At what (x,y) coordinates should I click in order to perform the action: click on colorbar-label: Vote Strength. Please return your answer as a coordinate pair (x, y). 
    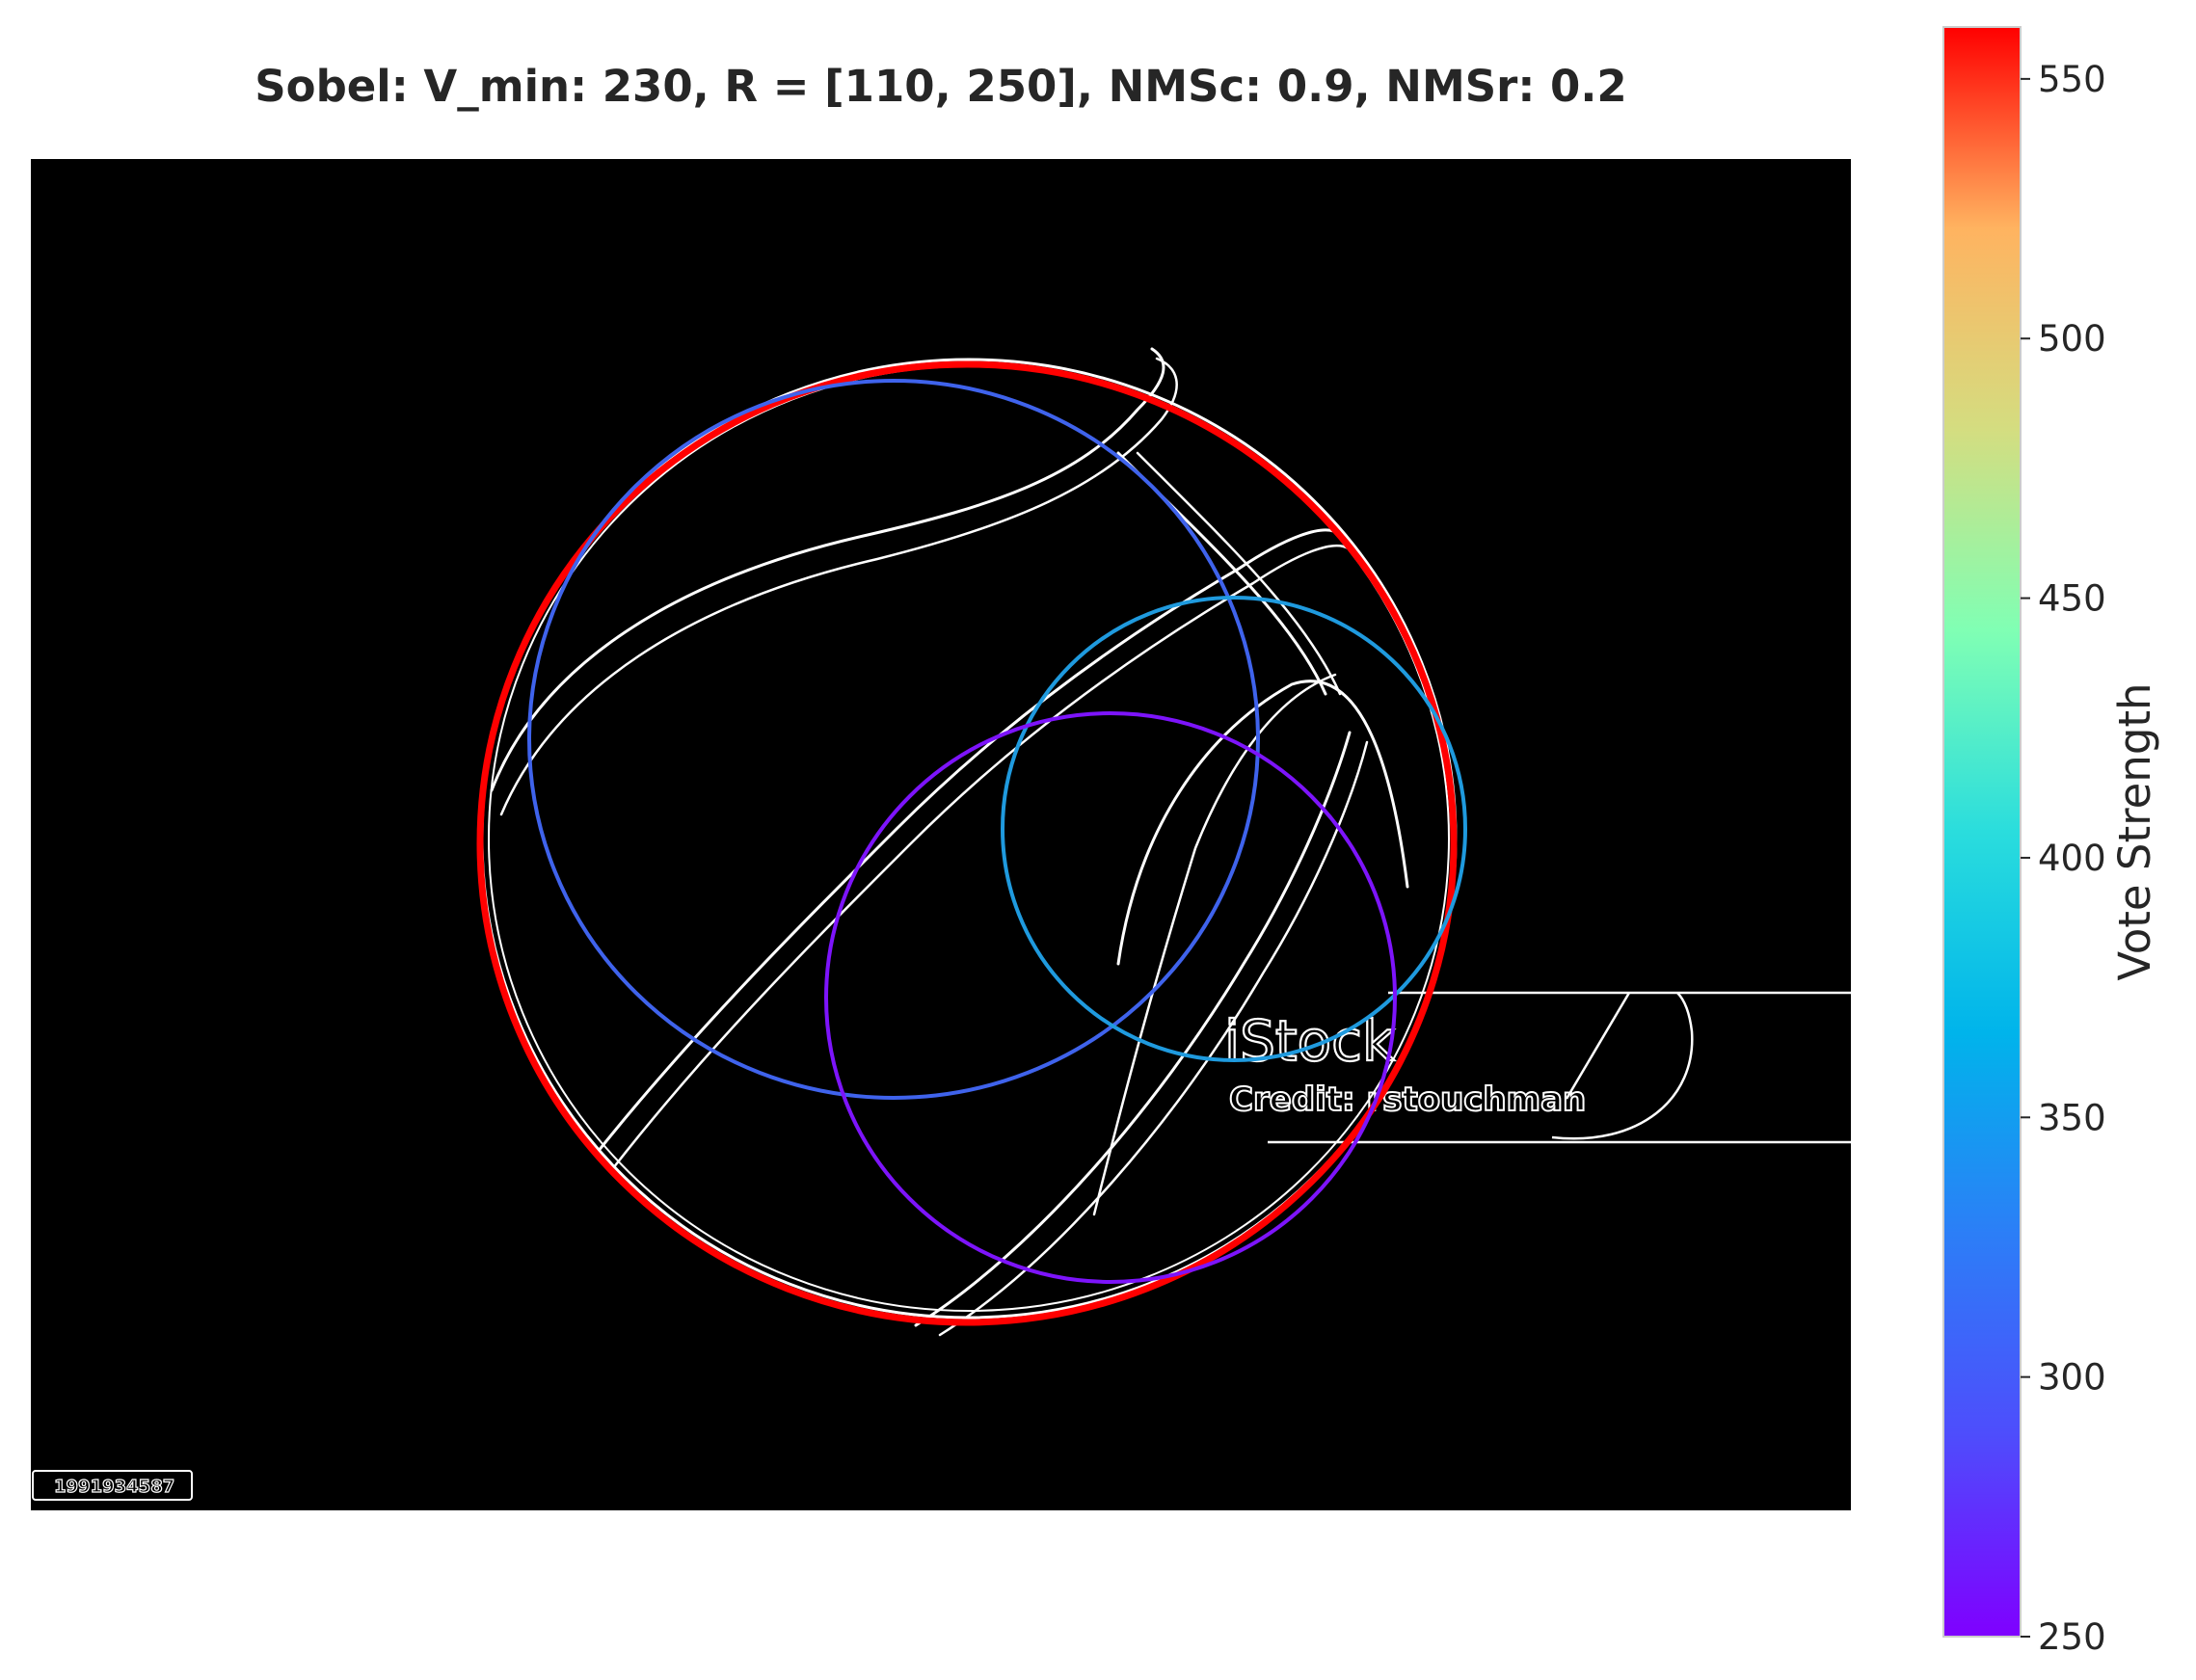
    Looking at the image, I should click on (2134, 831).